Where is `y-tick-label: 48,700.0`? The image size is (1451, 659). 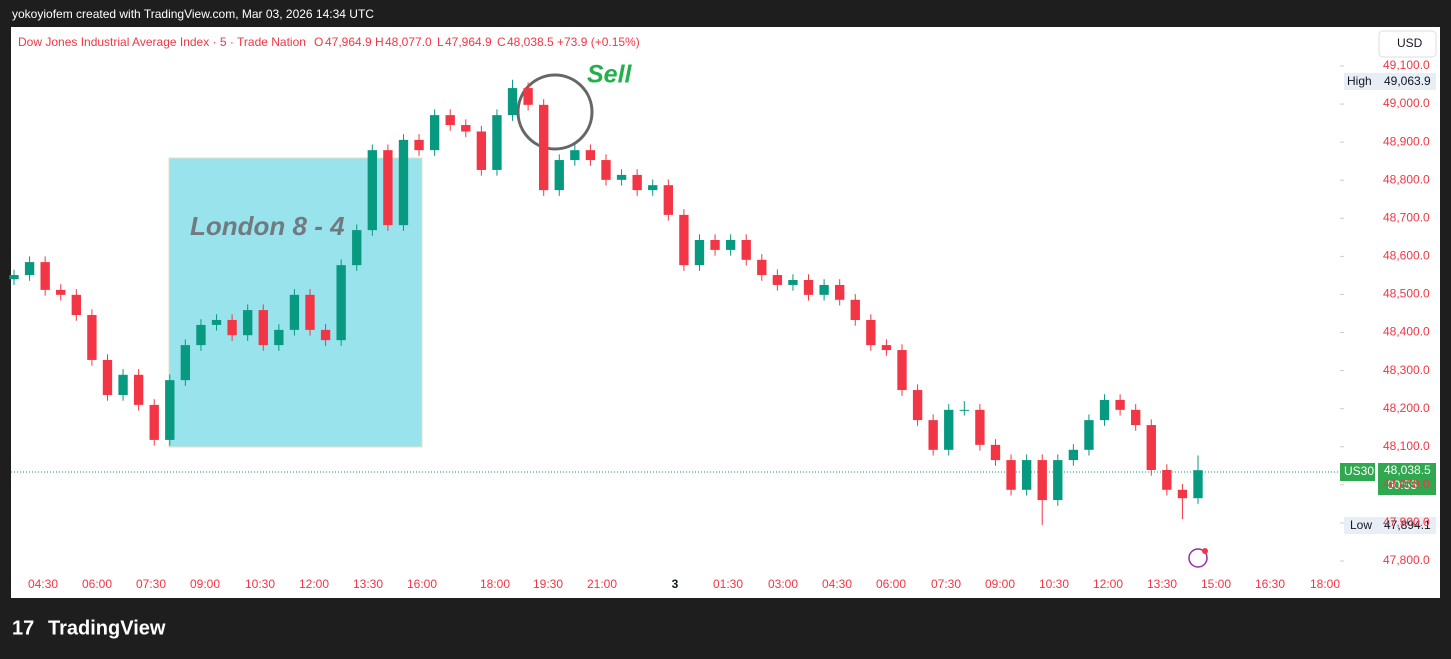
y-tick-label: 48,700.0 is located at coordinates (1406, 217).